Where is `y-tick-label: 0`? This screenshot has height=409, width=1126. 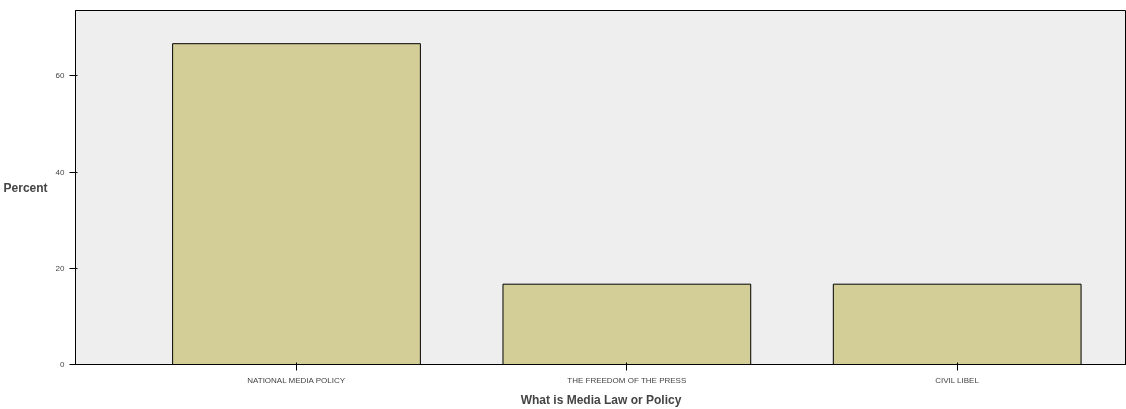
y-tick-label: 0 is located at coordinates (63, 364).